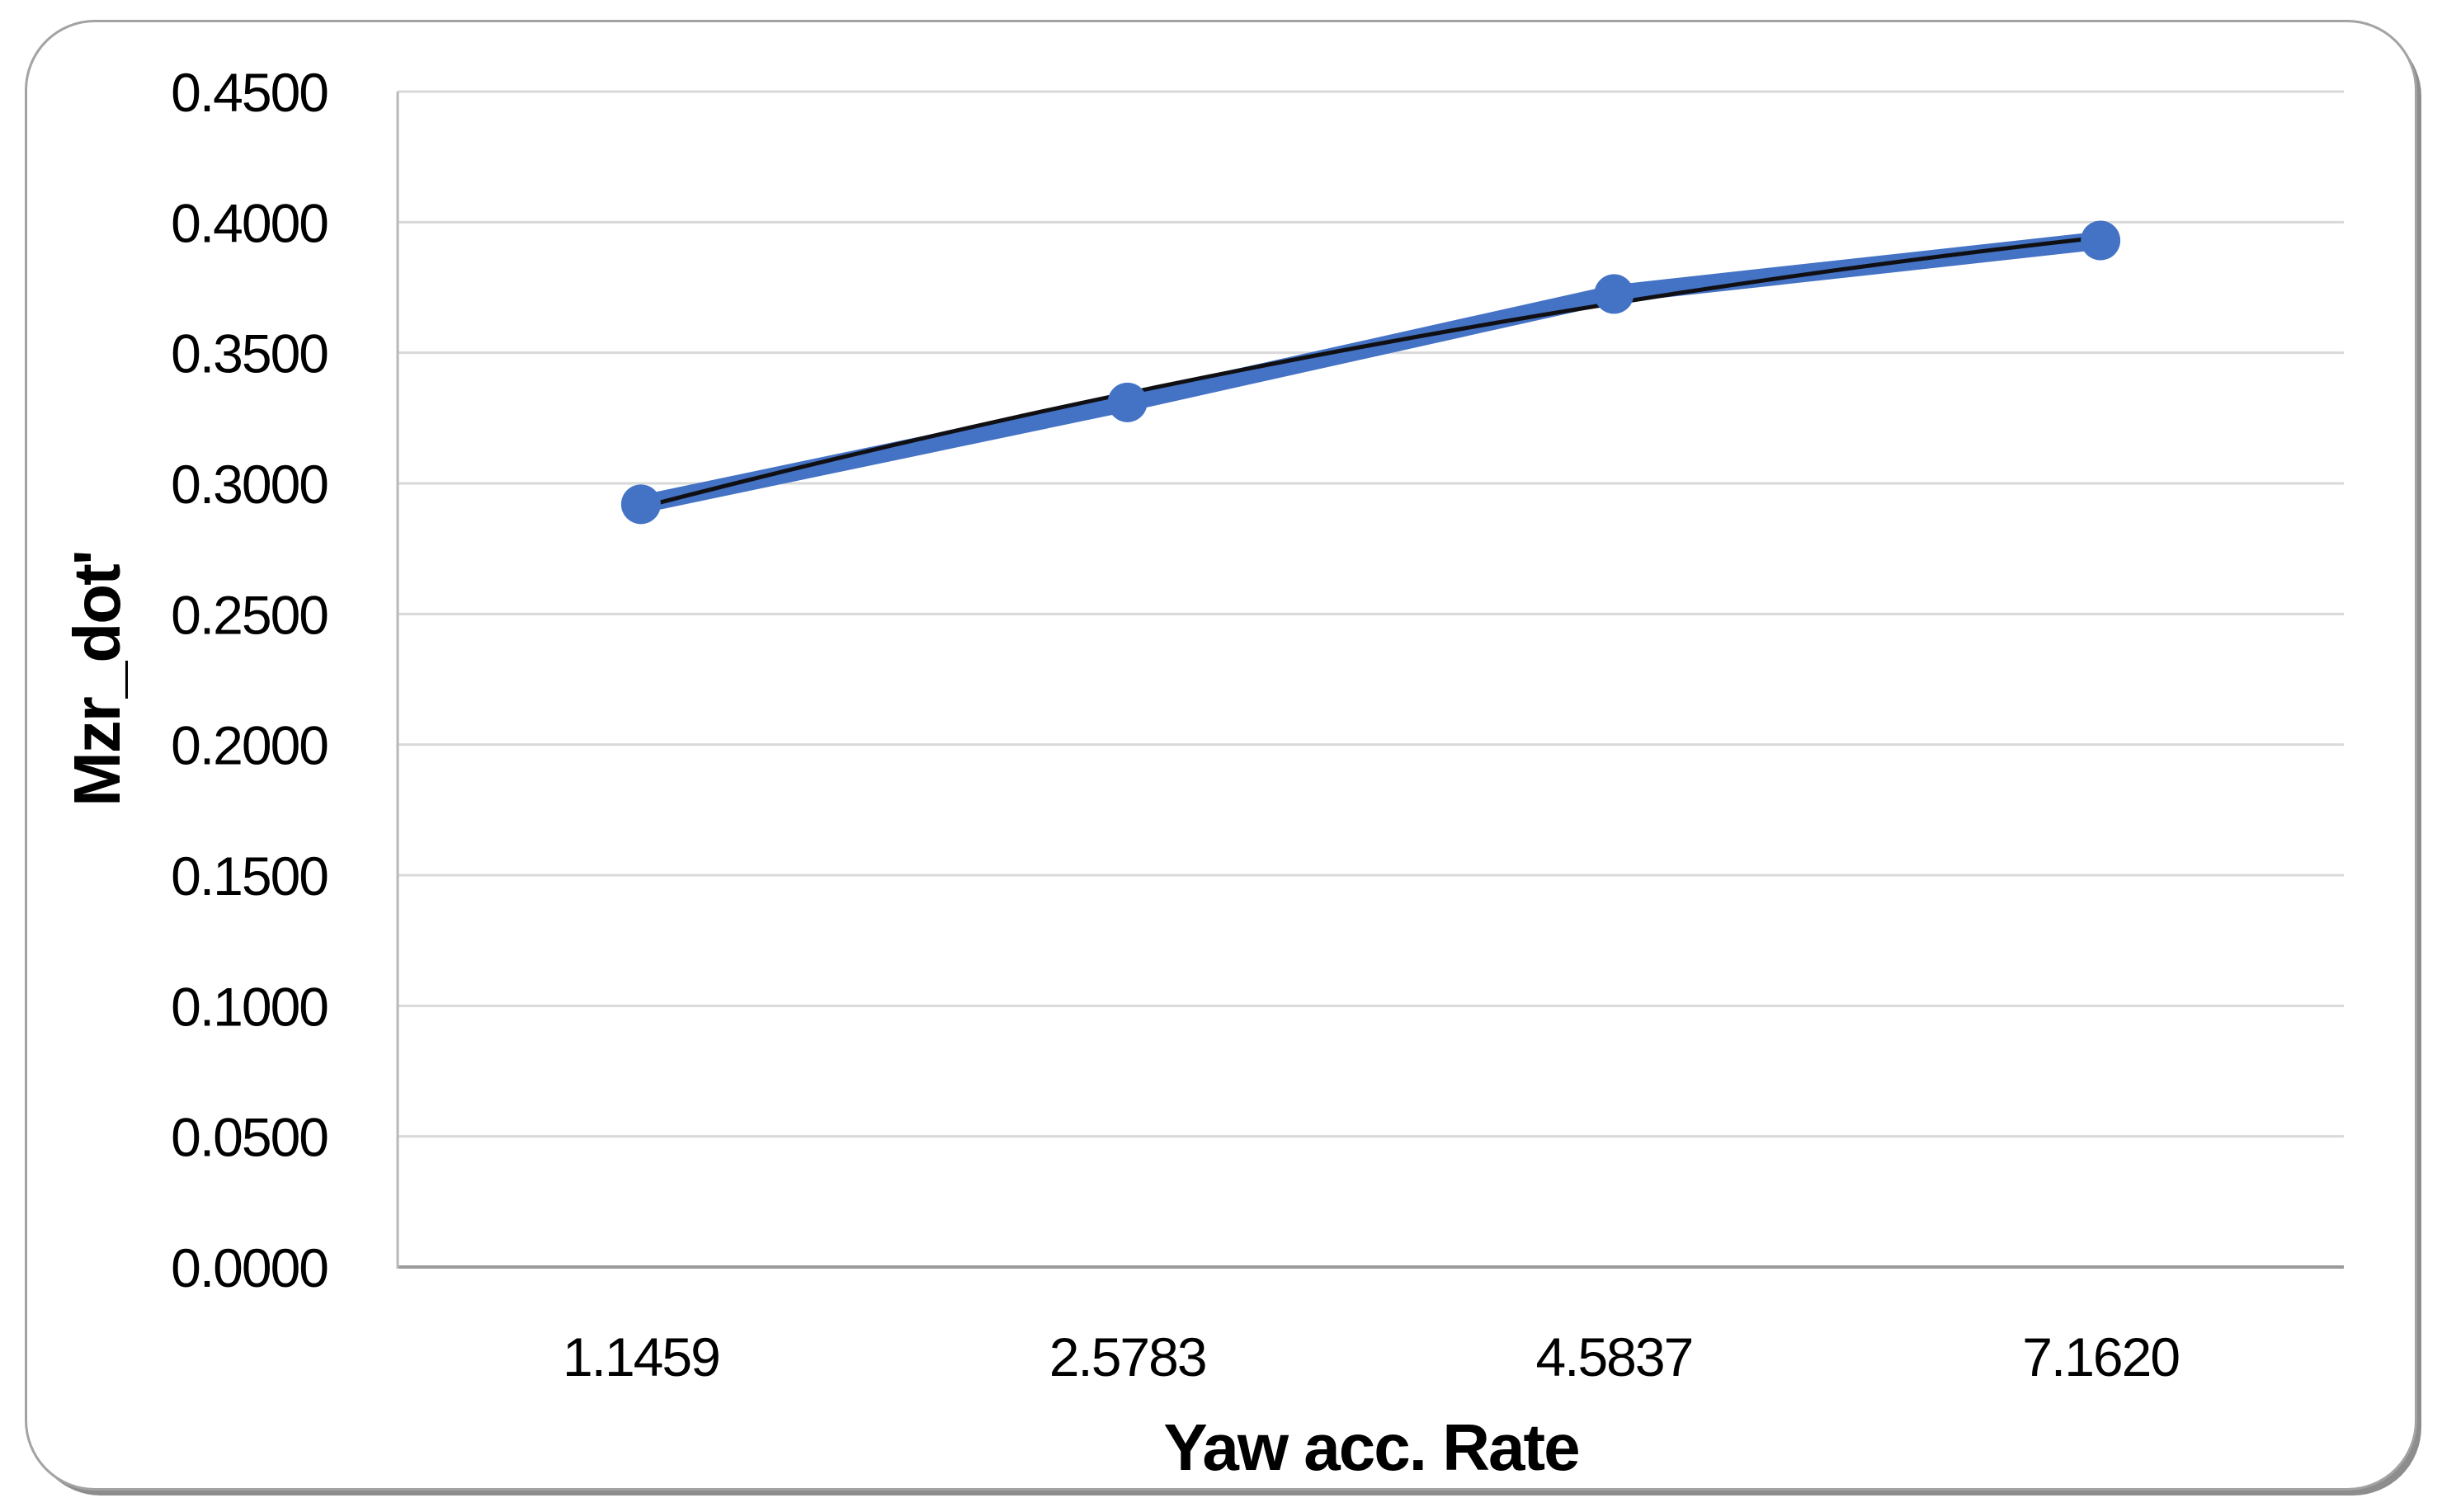 This screenshot has height=1512, width=2442. I want to click on series-line, so click(1370, 372).